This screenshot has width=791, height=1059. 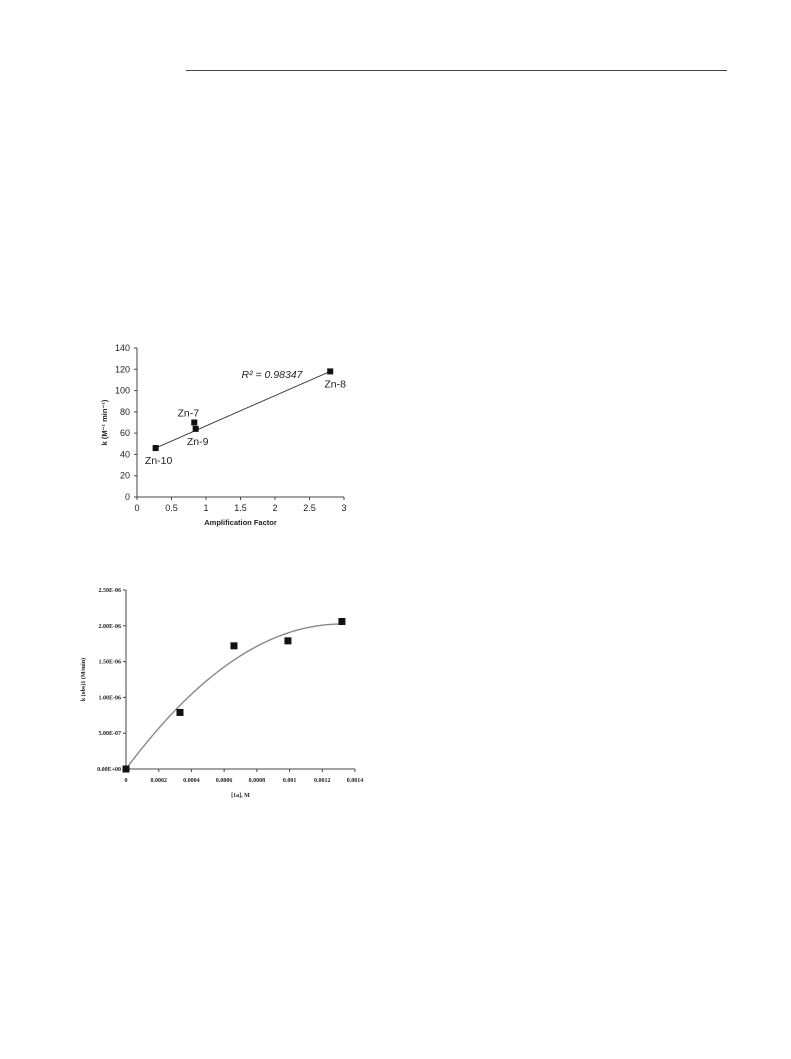 I want to click on y-axis-title: k (M⁻¹ min⁻¹), so click(x=104, y=422).